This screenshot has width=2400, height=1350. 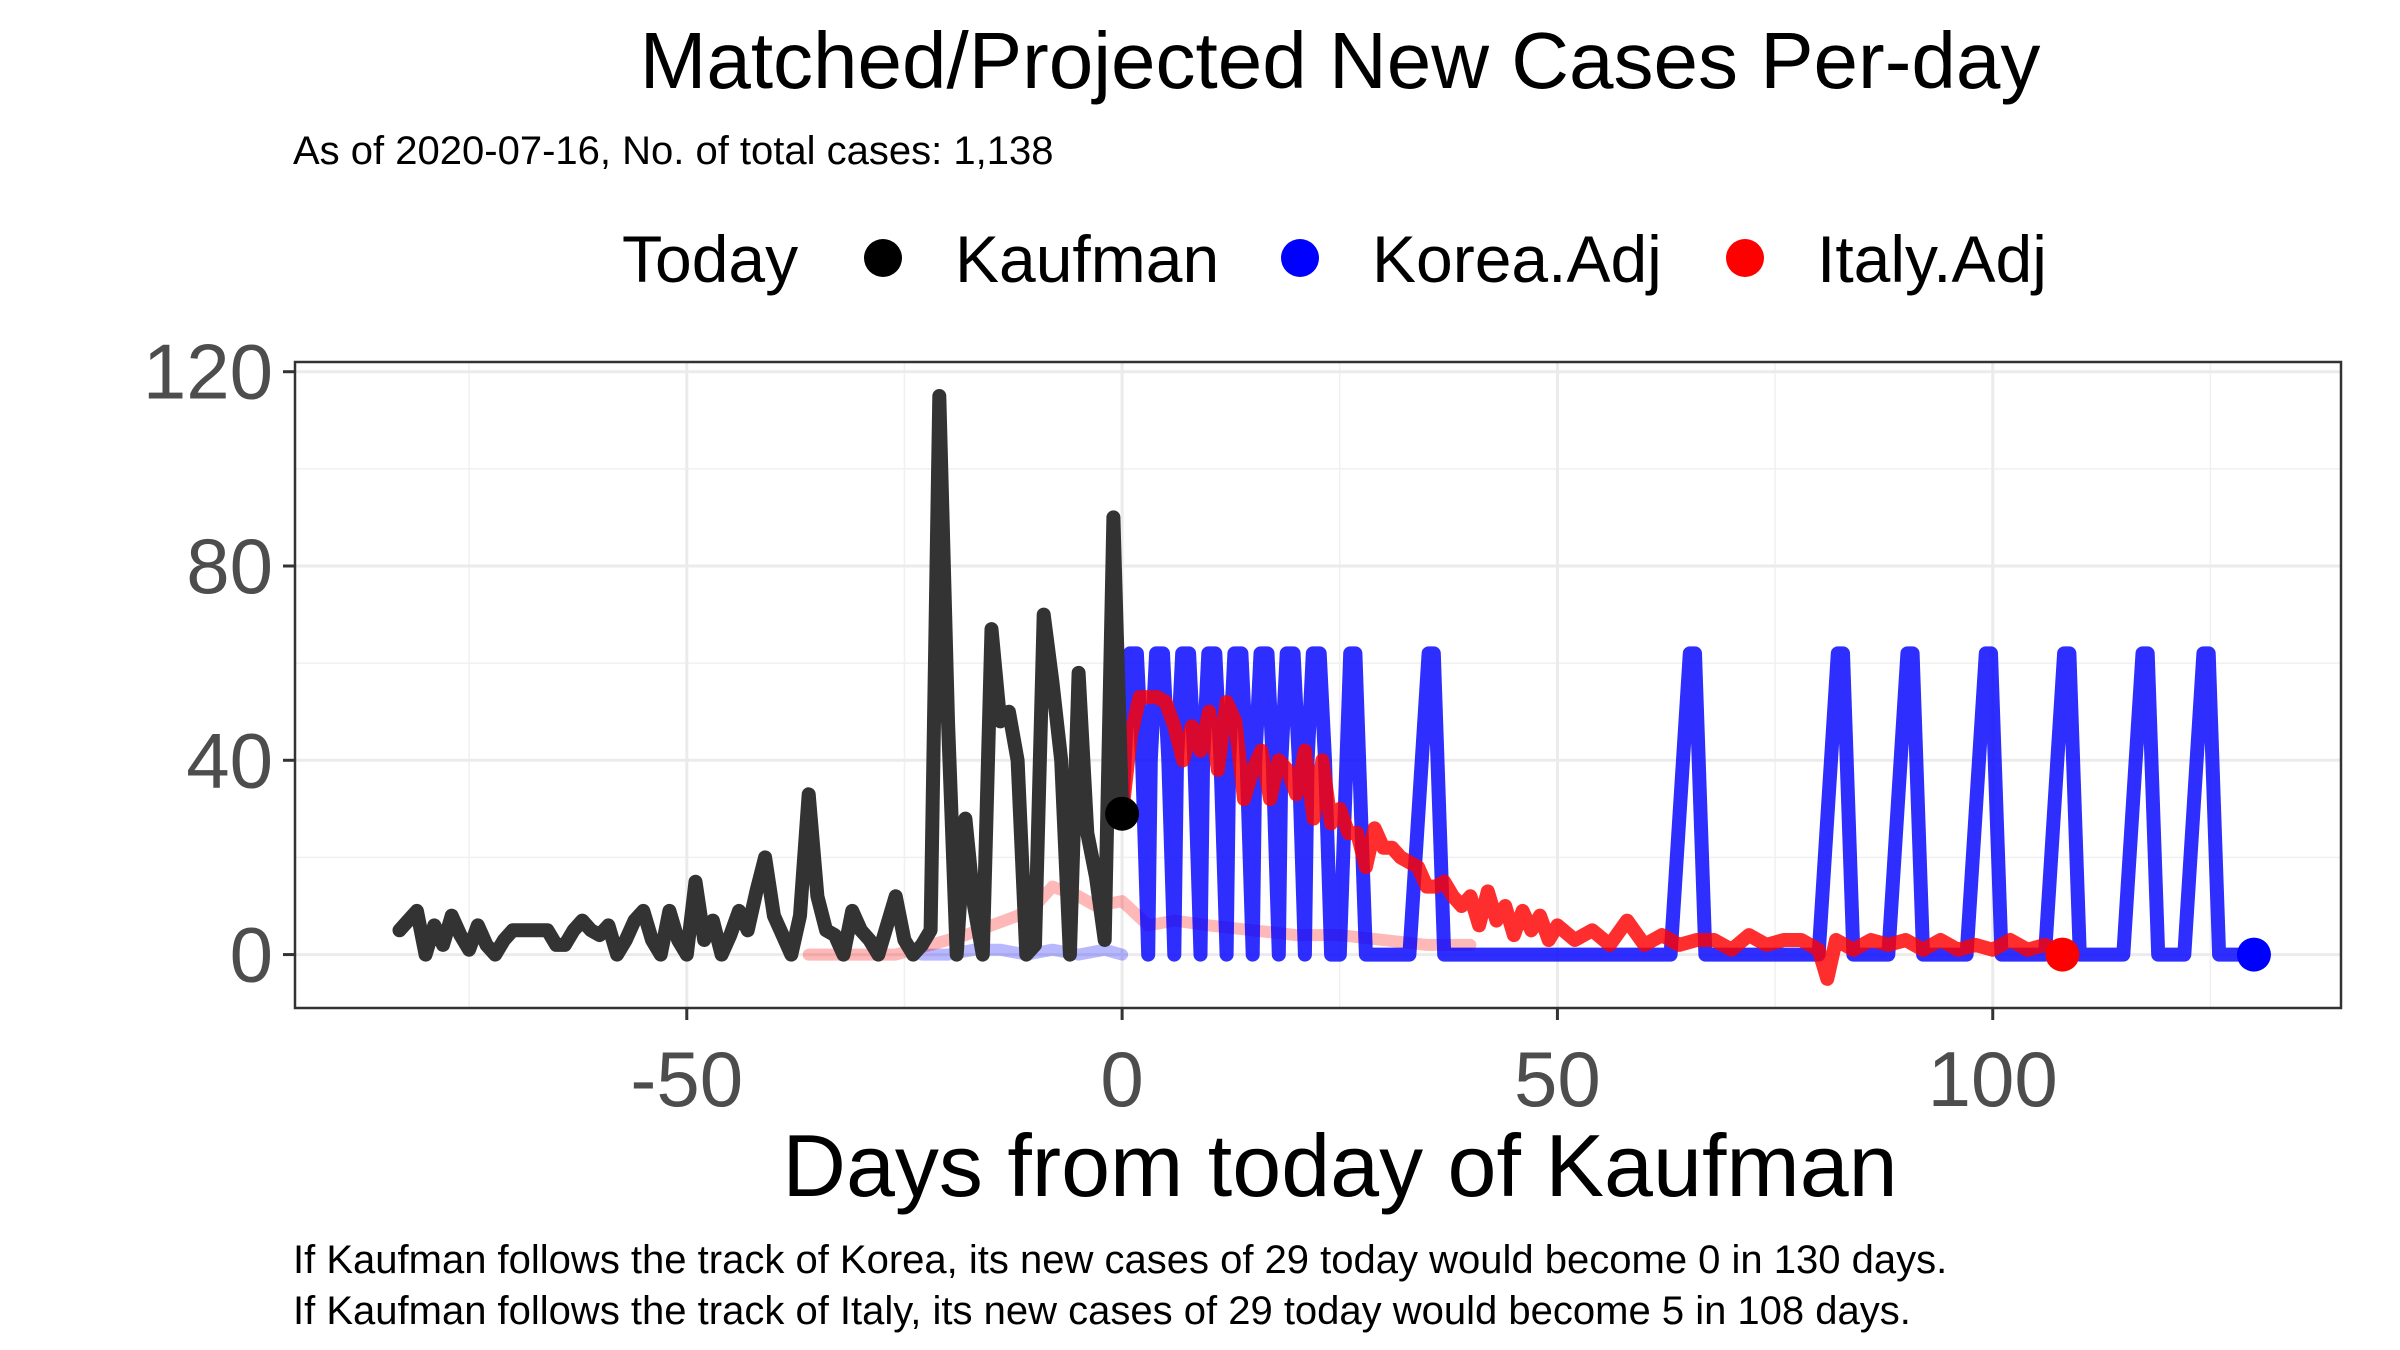 What do you see at coordinates (1517, 259) in the screenshot?
I see `legend-label-korea-adj: Korea.Adj` at bounding box center [1517, 259].